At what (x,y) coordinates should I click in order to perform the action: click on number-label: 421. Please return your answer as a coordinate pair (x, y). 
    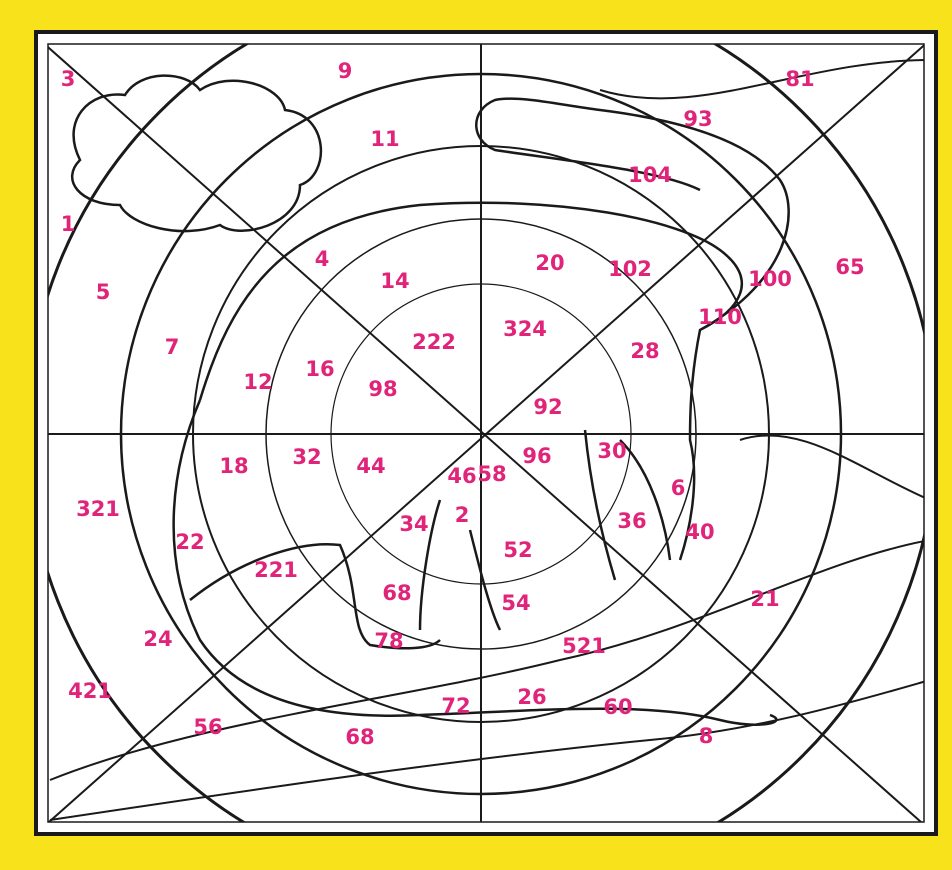
    Looking at the image, I should click on (90, 691).